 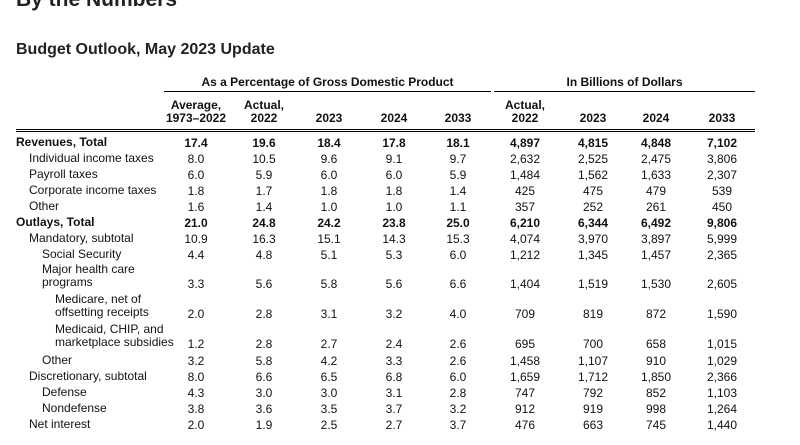 I want to click on table-cell: 1,457, so click(x=656, y=255).